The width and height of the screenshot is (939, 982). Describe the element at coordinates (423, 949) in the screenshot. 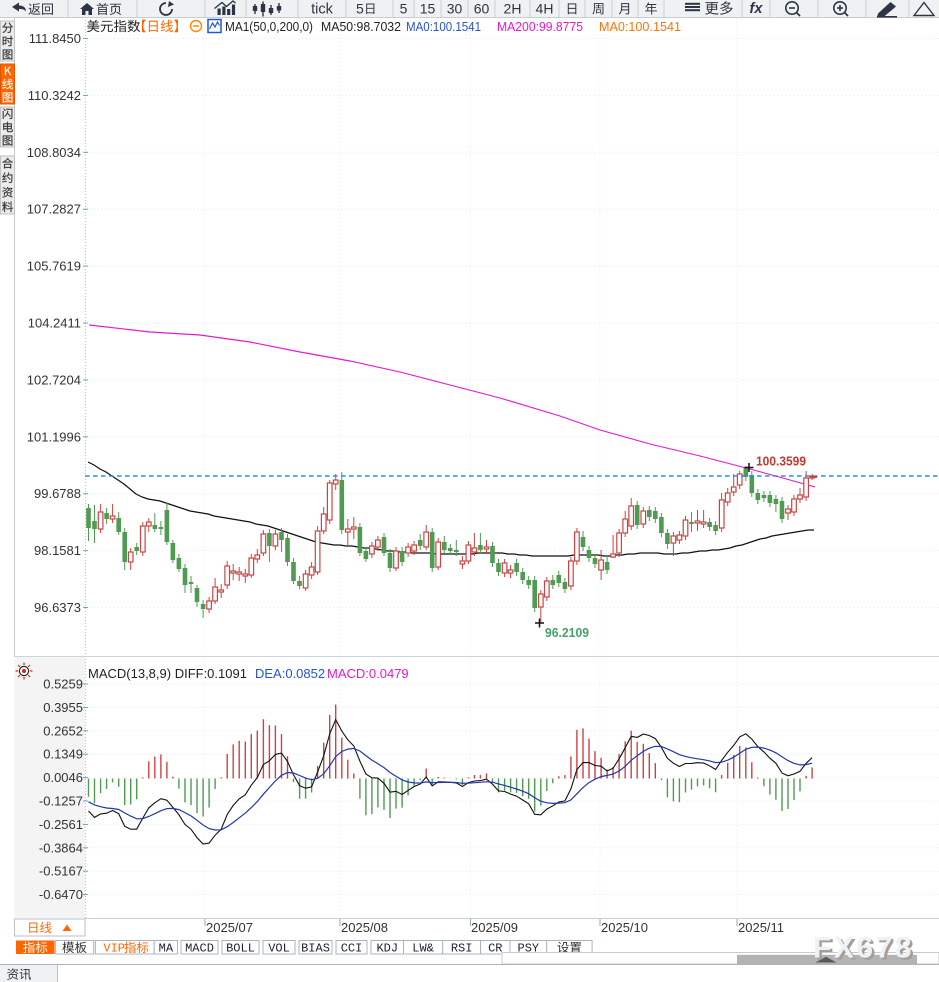

I see `svg-text: LW&` at that location.